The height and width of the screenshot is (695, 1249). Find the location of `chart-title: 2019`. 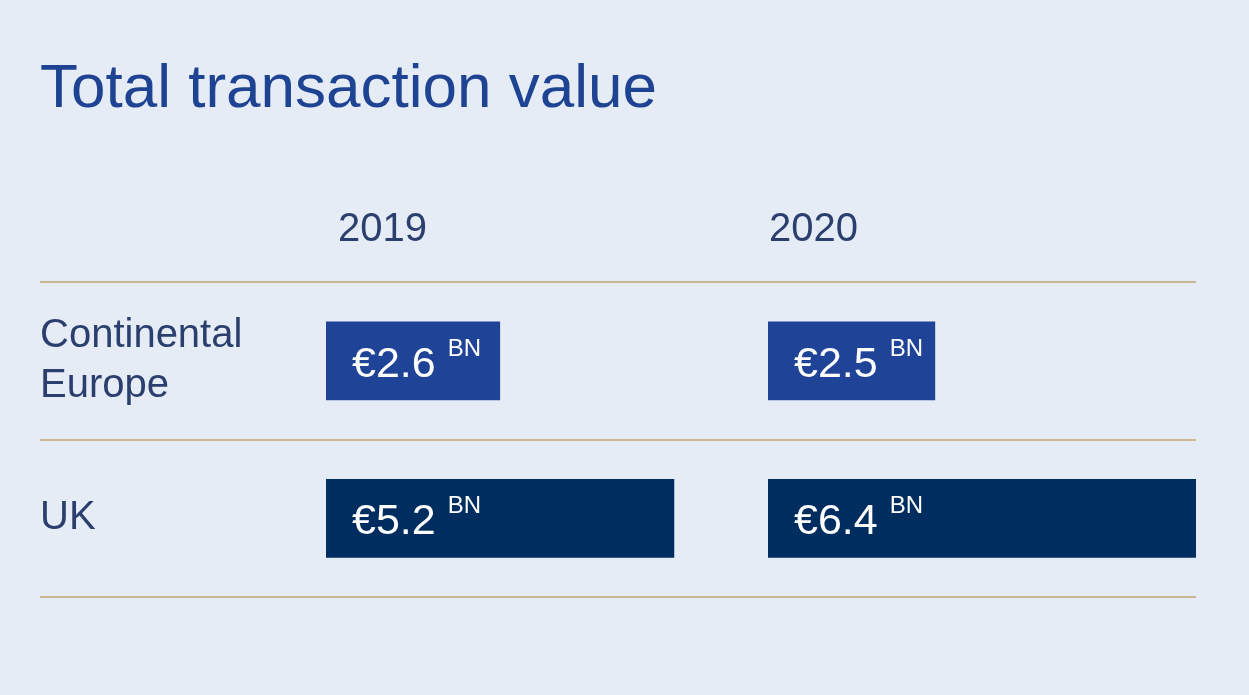

chart-title: 2019 is located at coordinates (382, 227).